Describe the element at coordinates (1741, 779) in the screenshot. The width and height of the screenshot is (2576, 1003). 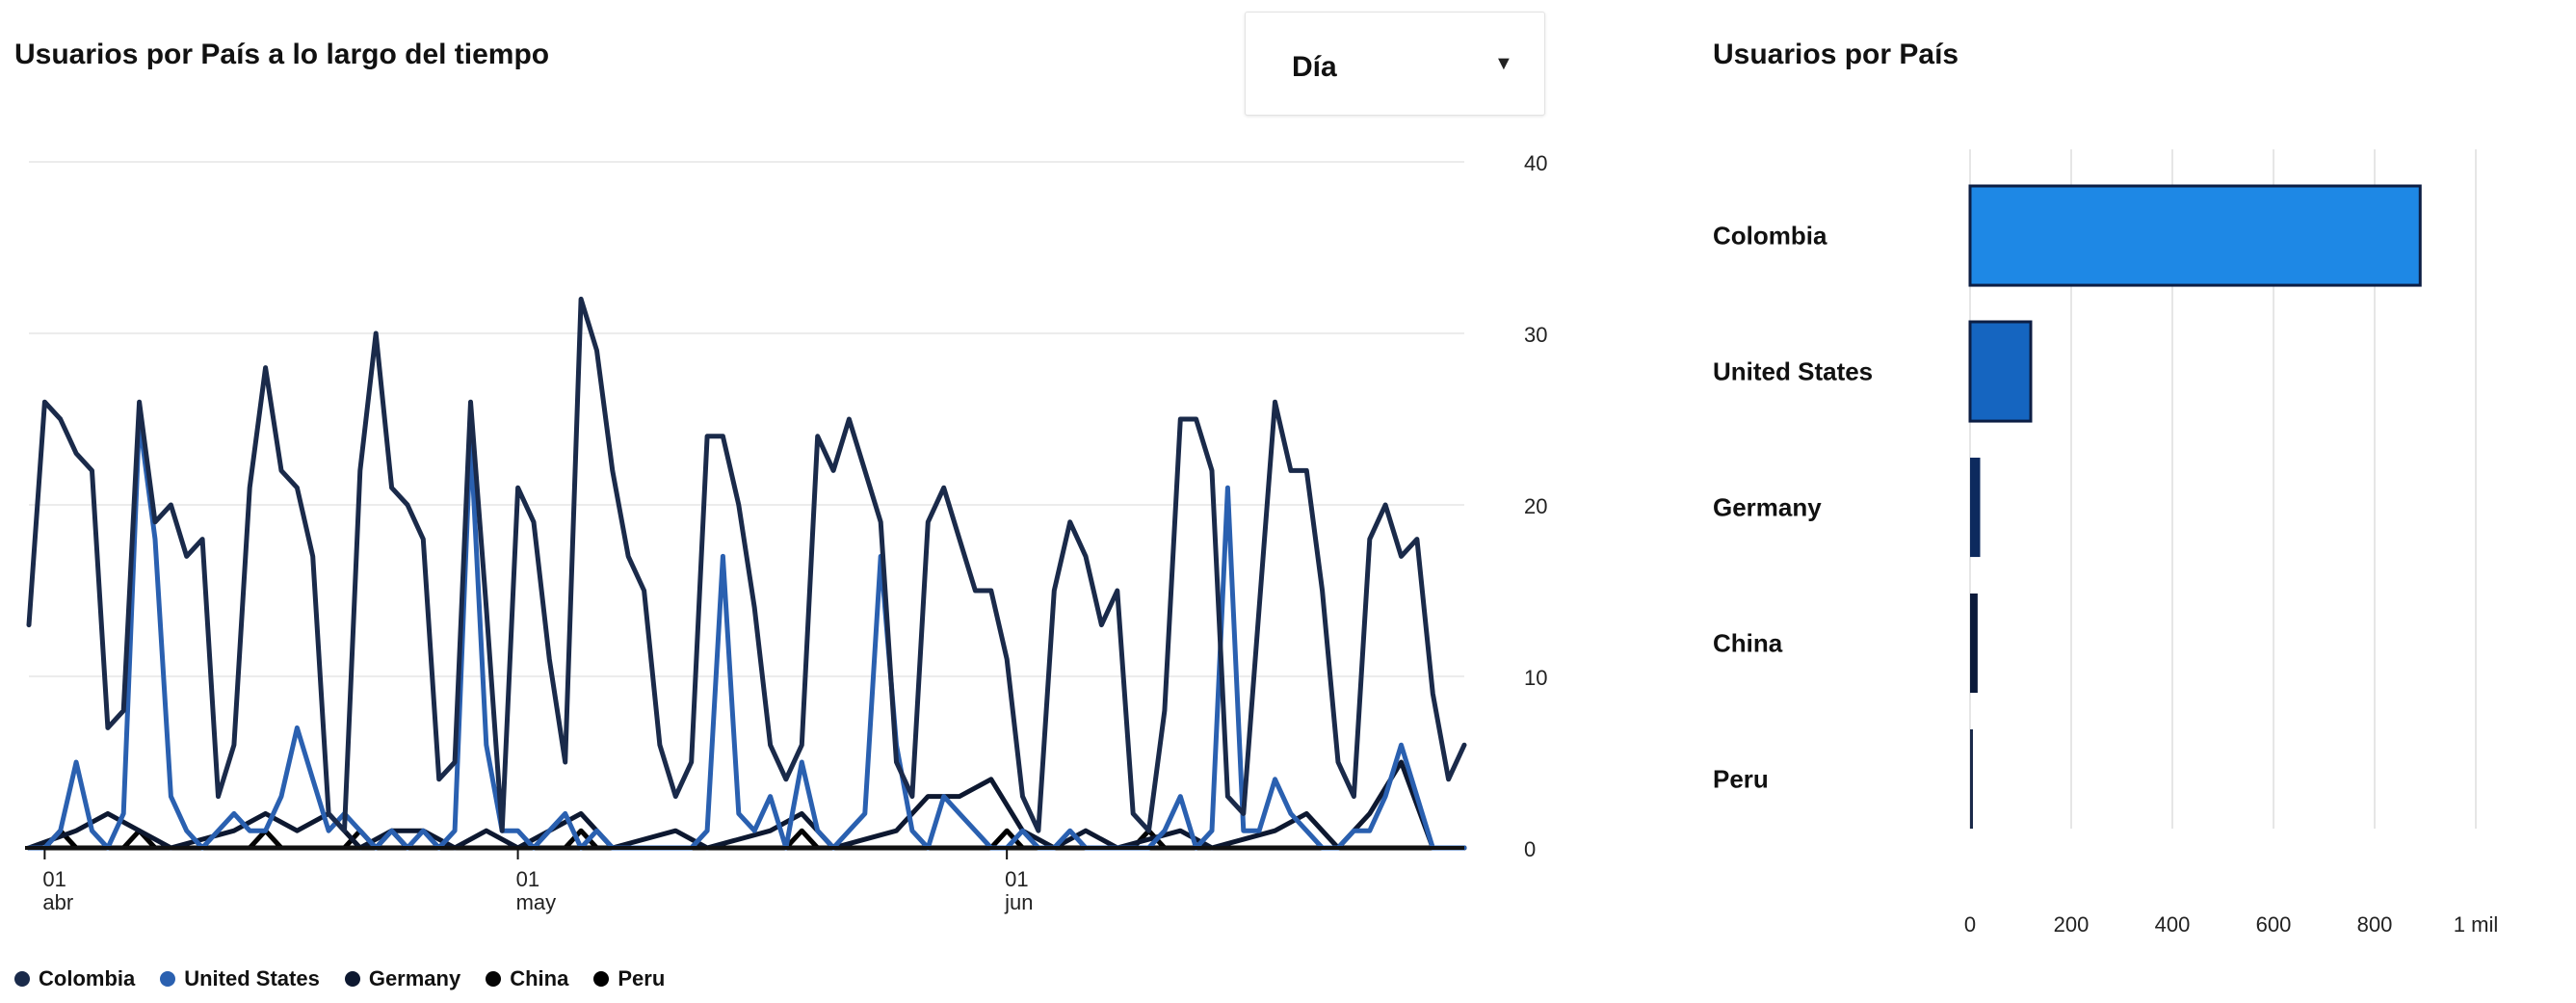
I see `category-label: Peru` at that location.